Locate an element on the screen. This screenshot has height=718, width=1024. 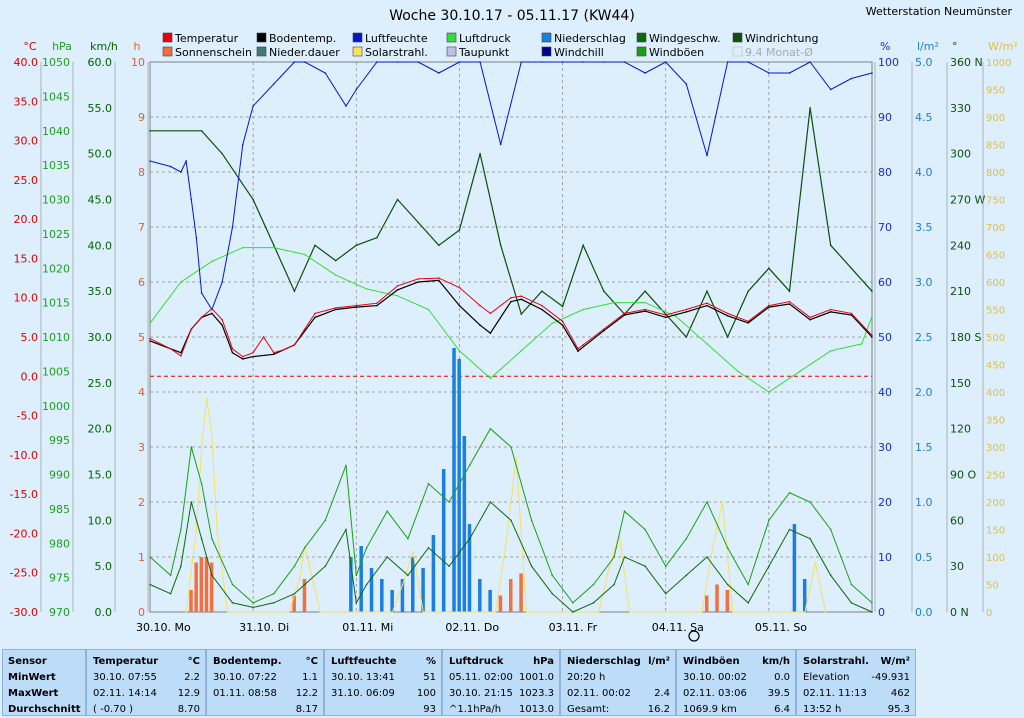
axis-tick-label: 980 is located at coordinates (59, 543).